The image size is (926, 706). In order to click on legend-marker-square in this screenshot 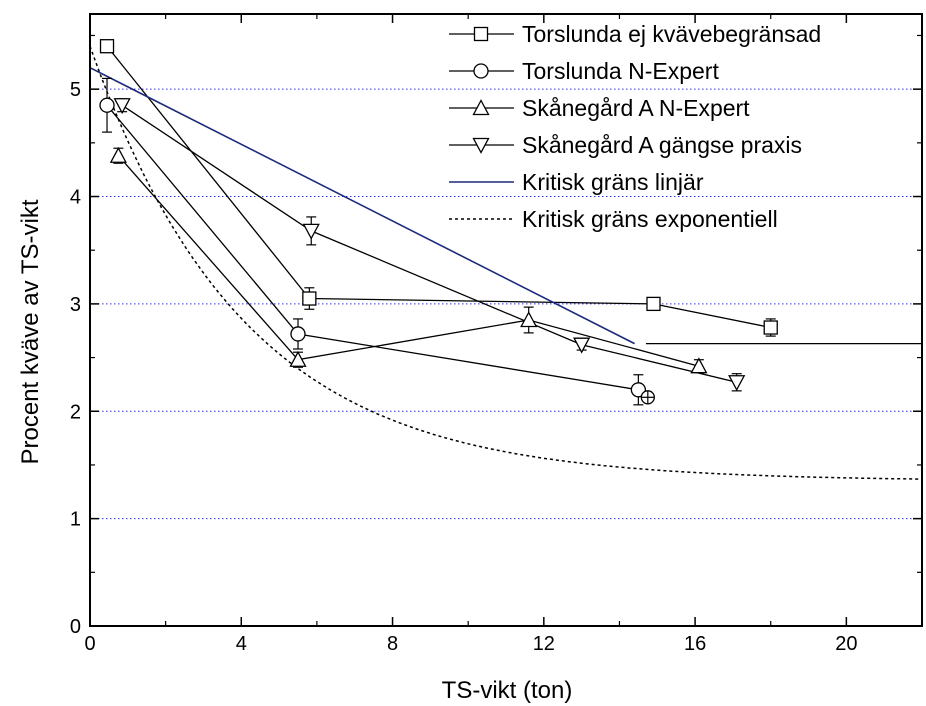, I will do `click(481, 34)`.